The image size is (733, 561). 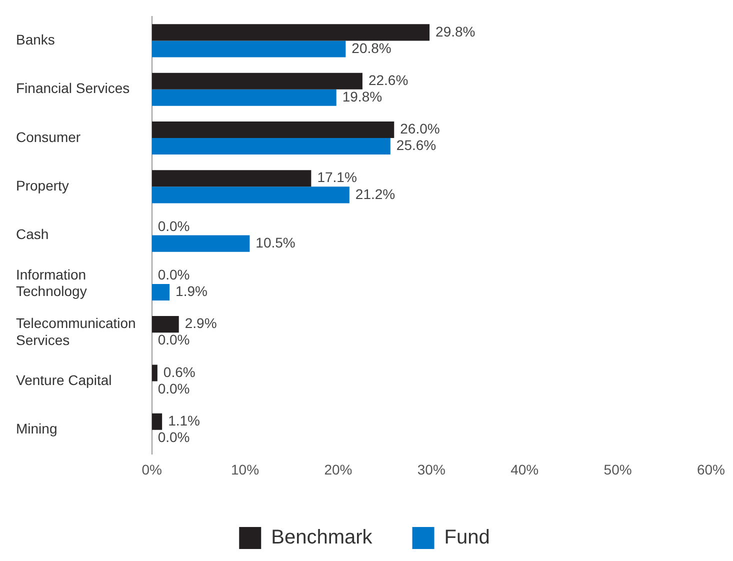 What do you see at coordinates (48, 136) in the screenshot?
I see `y-tick-label: Consumer` at bounding box center [48, 136].